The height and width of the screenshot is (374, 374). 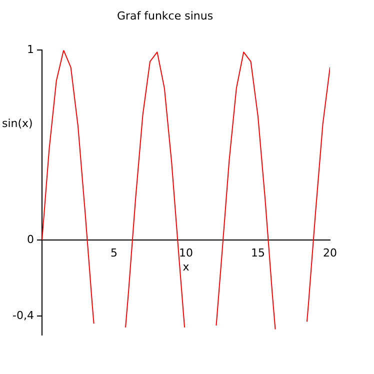 I want to click on chart-title: Graf funkce sinus, so click(x=165, y=15).